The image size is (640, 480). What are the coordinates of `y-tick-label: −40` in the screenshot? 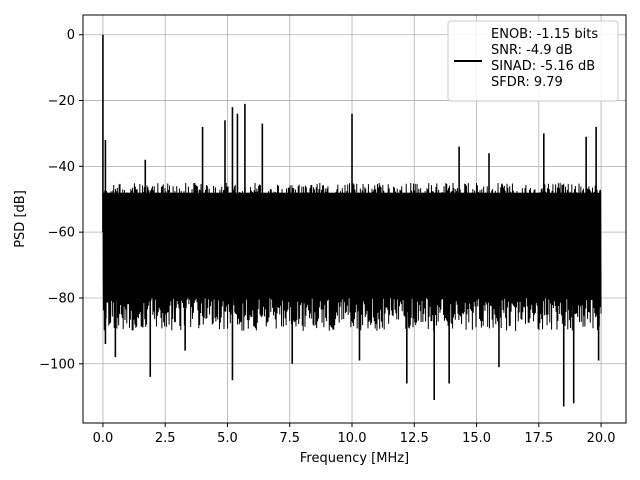 It's located at (61, 167).